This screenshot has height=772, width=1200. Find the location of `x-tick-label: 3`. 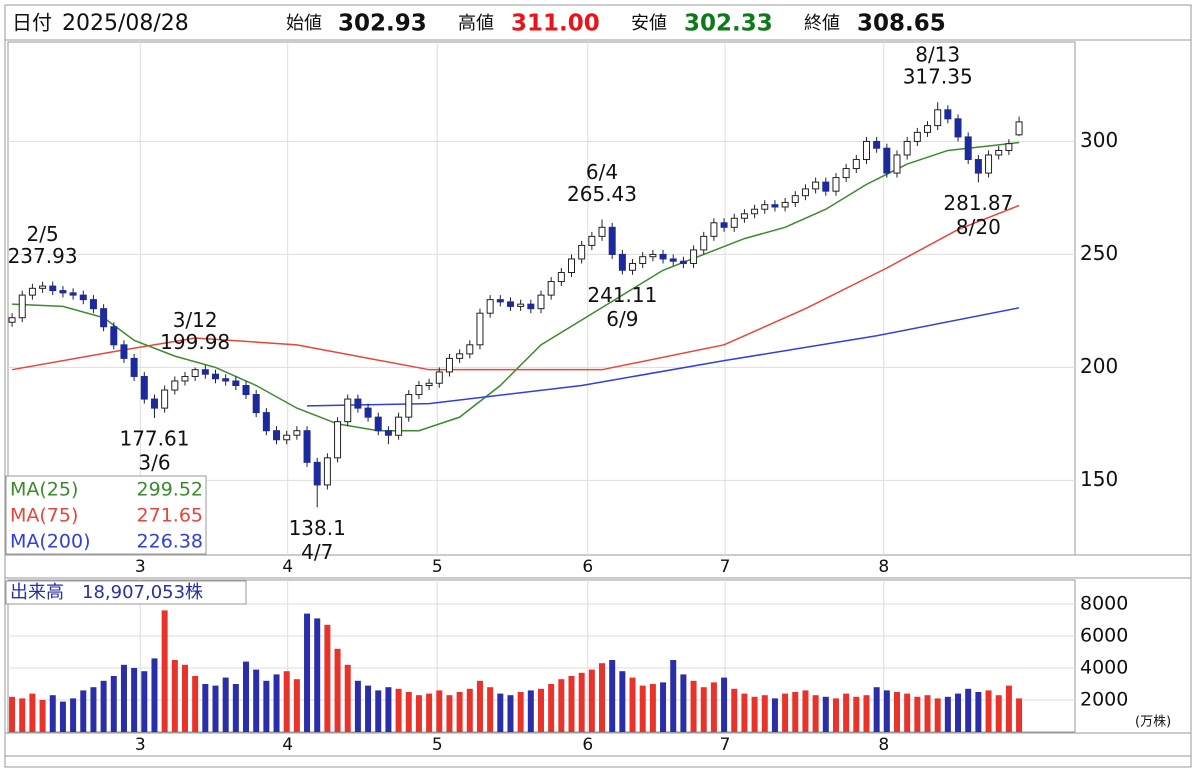

x-tick-label: 3 is located at coordinates (140, 745).